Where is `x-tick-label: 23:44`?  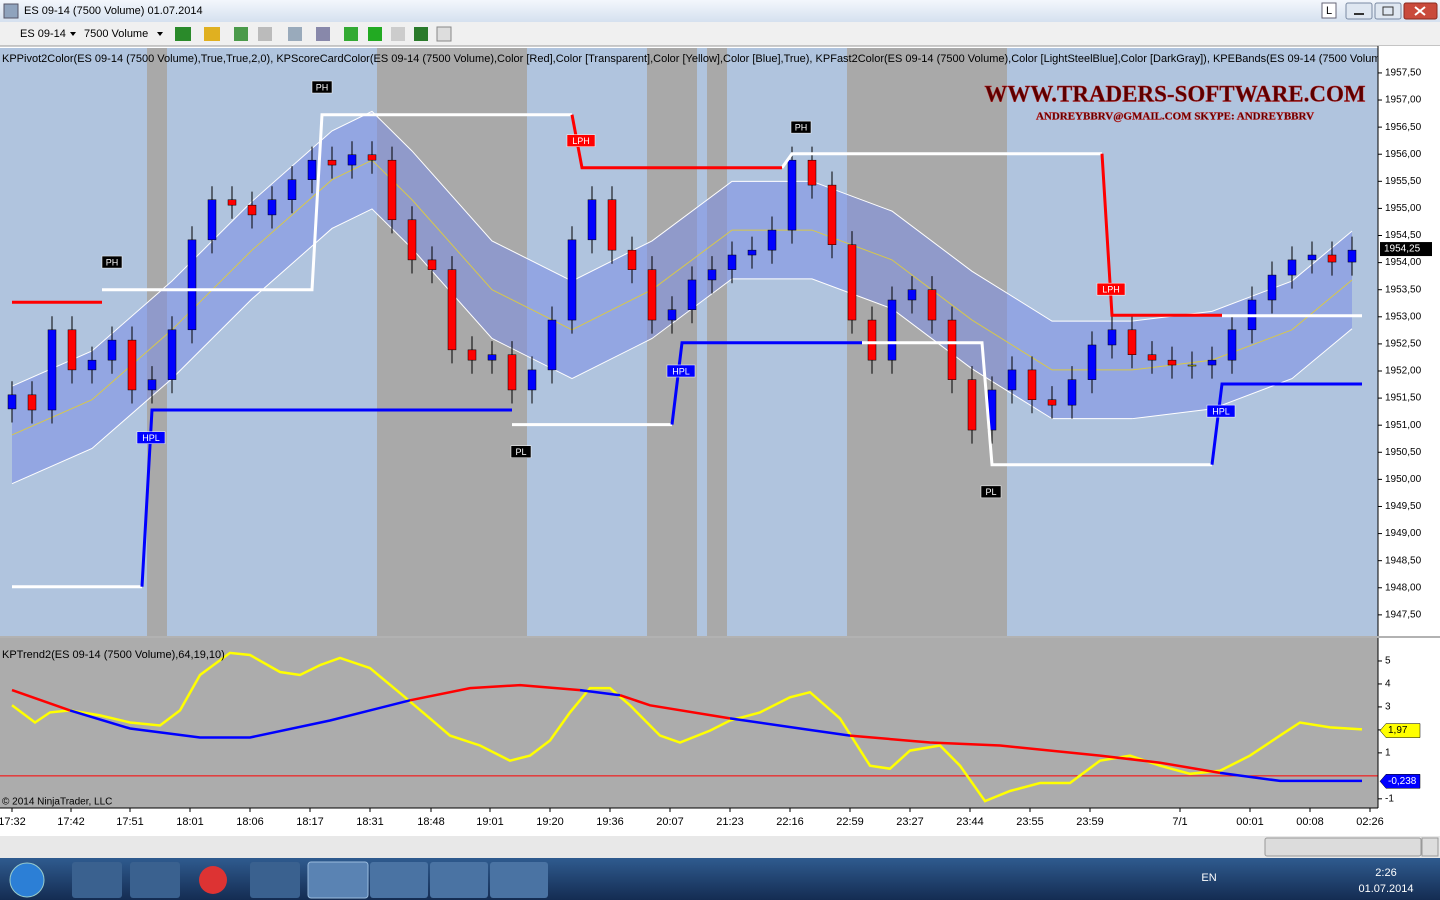
x-tick-label: 23:44 is located at coordinates (970, 822).